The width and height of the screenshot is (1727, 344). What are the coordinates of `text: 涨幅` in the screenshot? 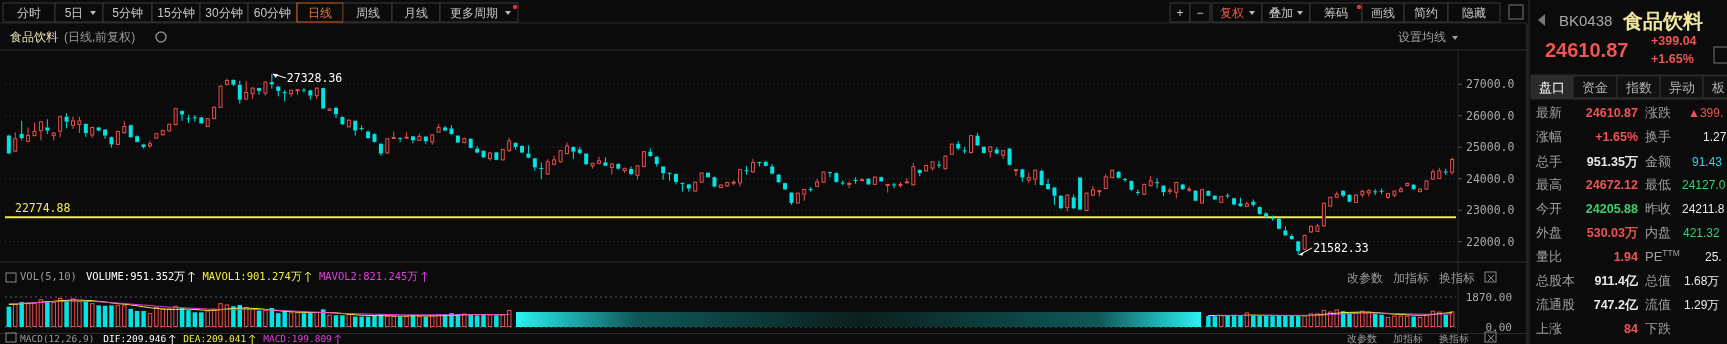 It's located at (1549, 136).